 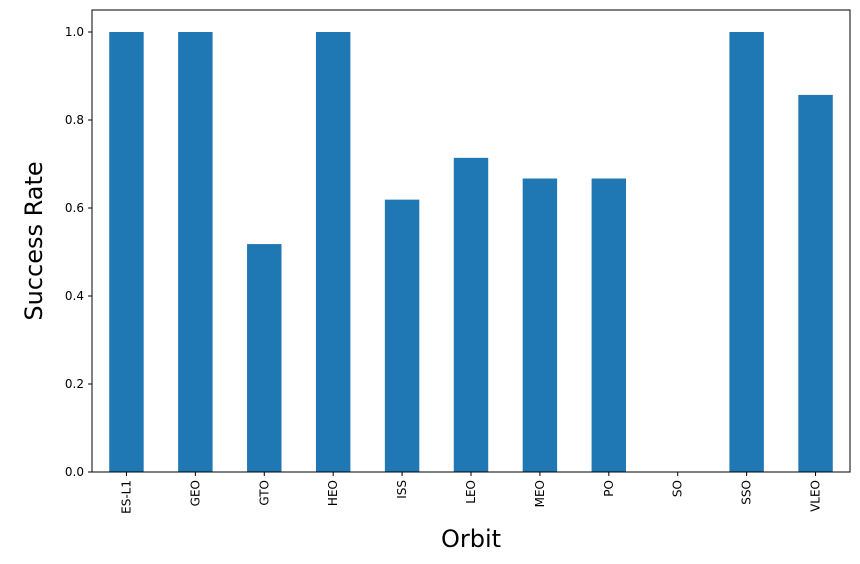 I want to click on x-tick-label: VLEO, so click(x=816, y=496).